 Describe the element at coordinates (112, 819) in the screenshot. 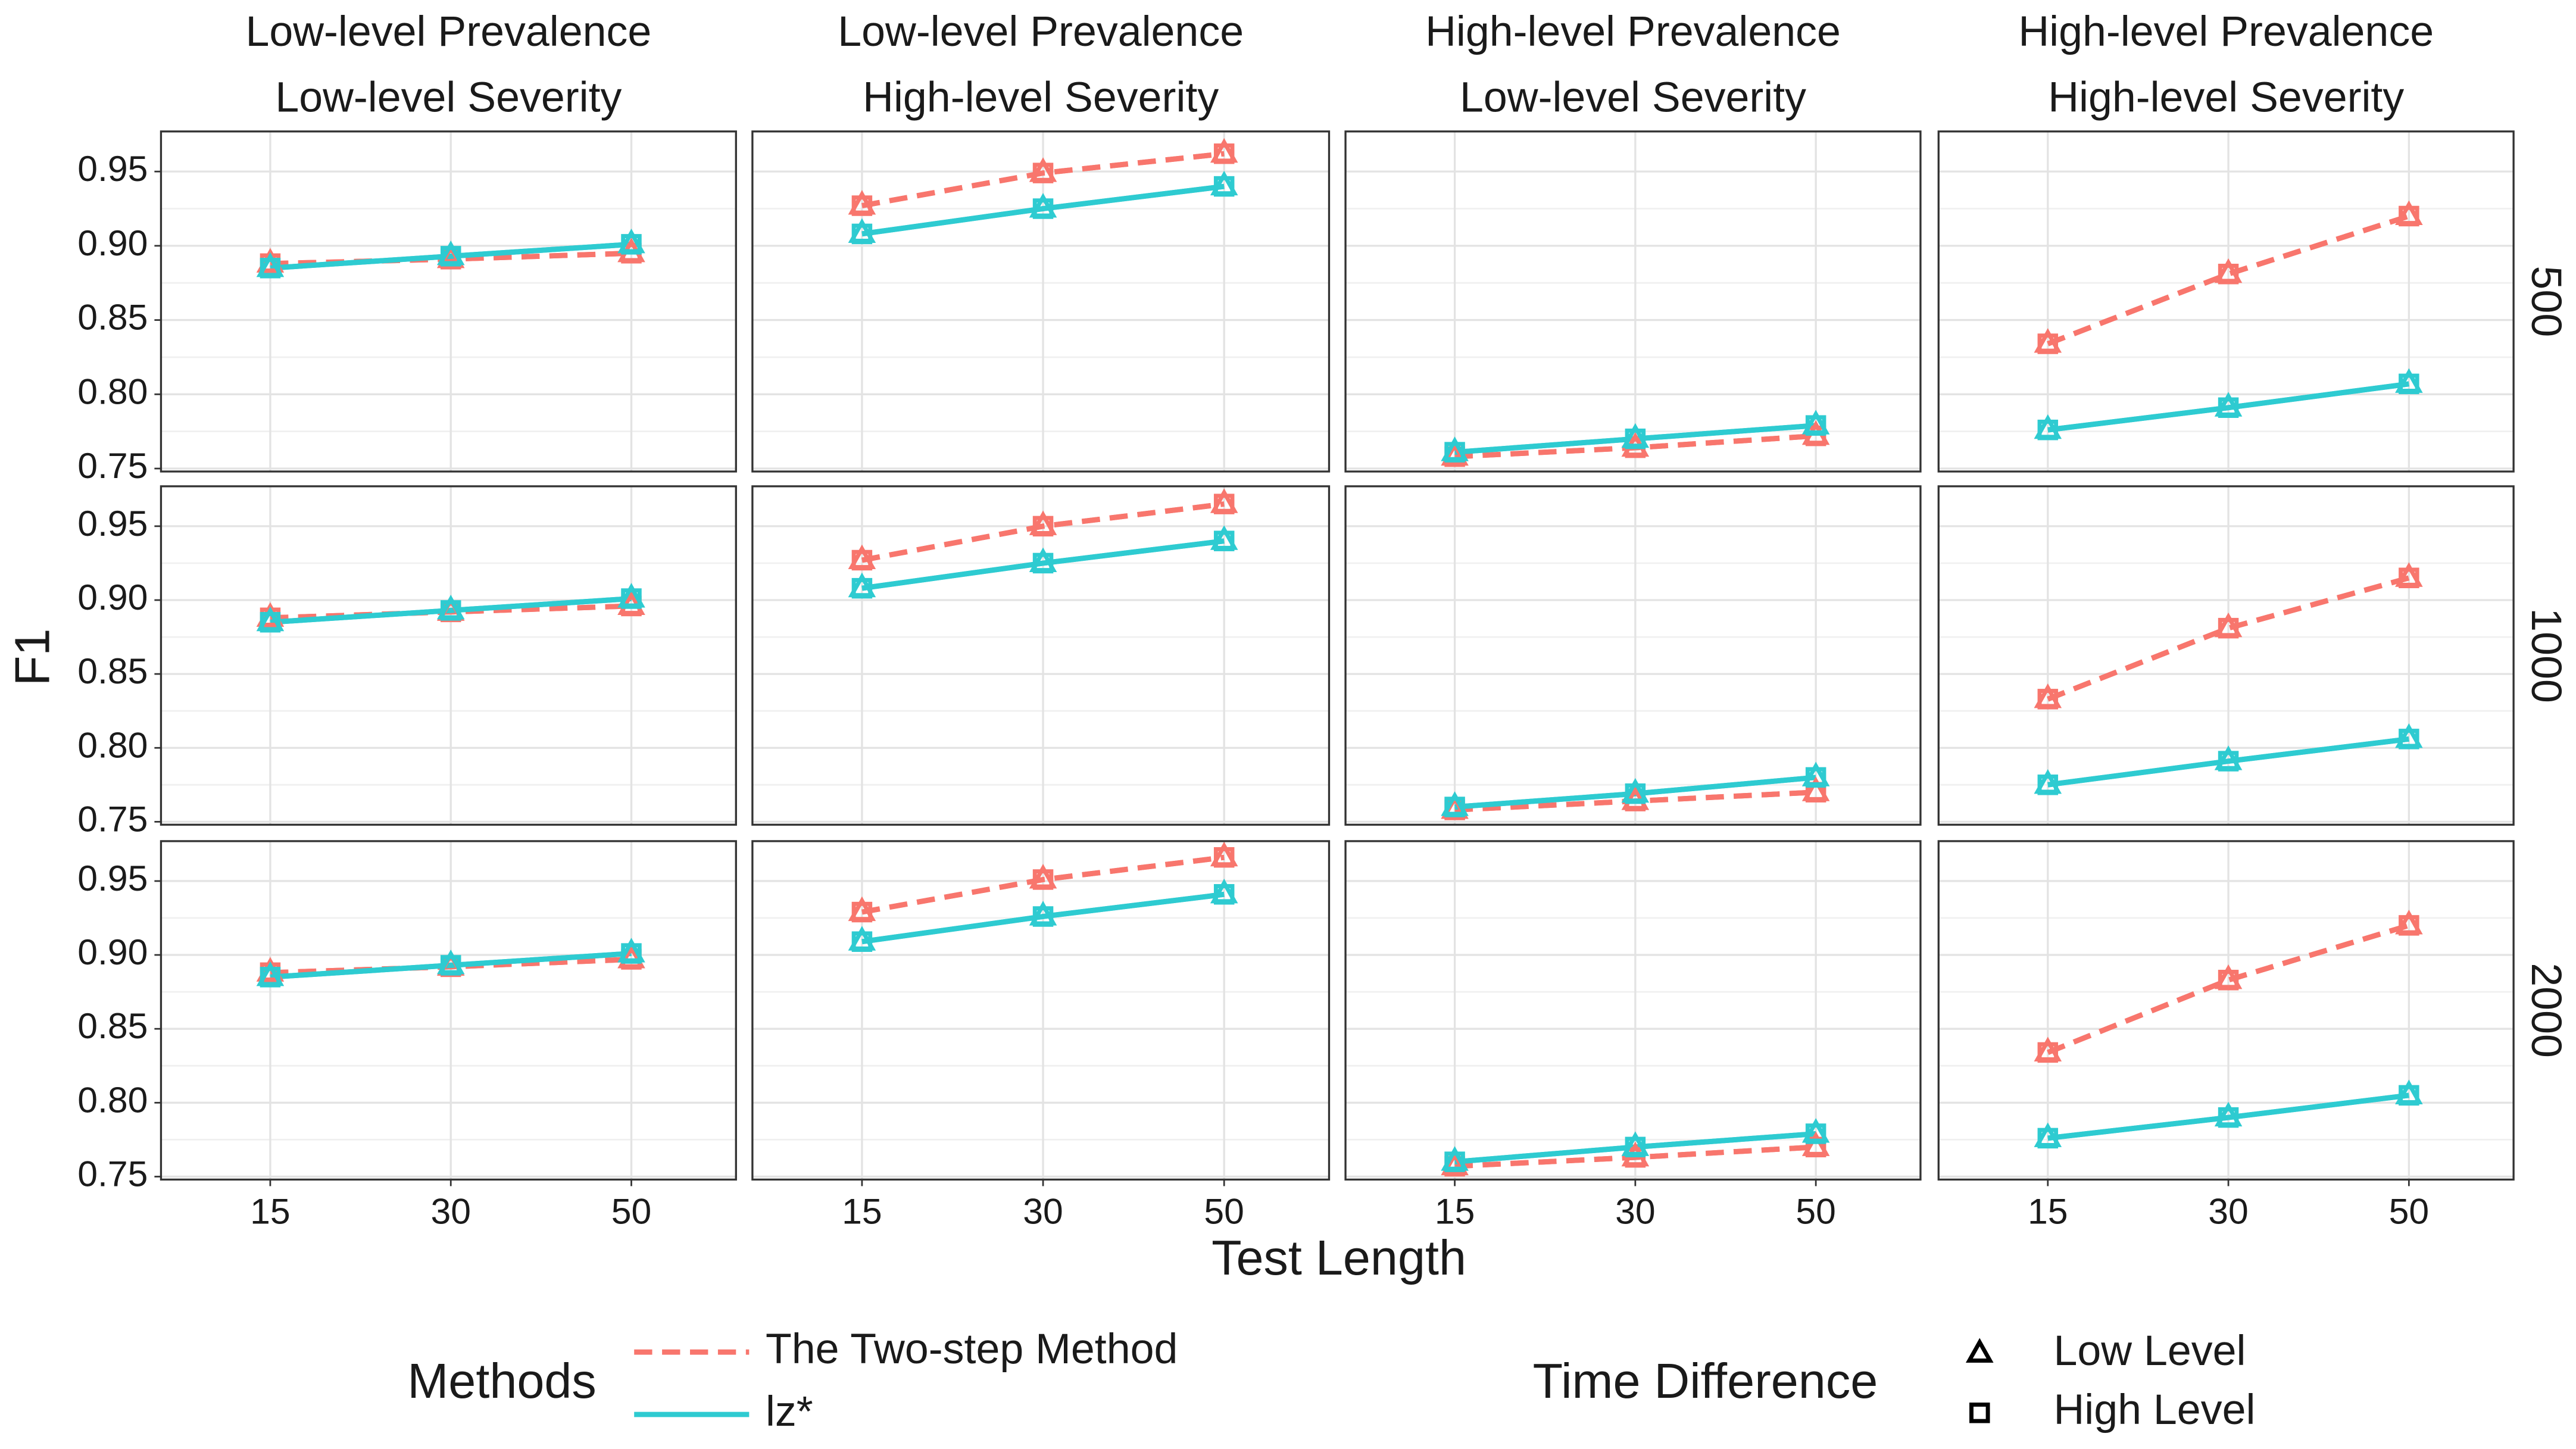

I see `y-tick-label: 0.75` at that location.